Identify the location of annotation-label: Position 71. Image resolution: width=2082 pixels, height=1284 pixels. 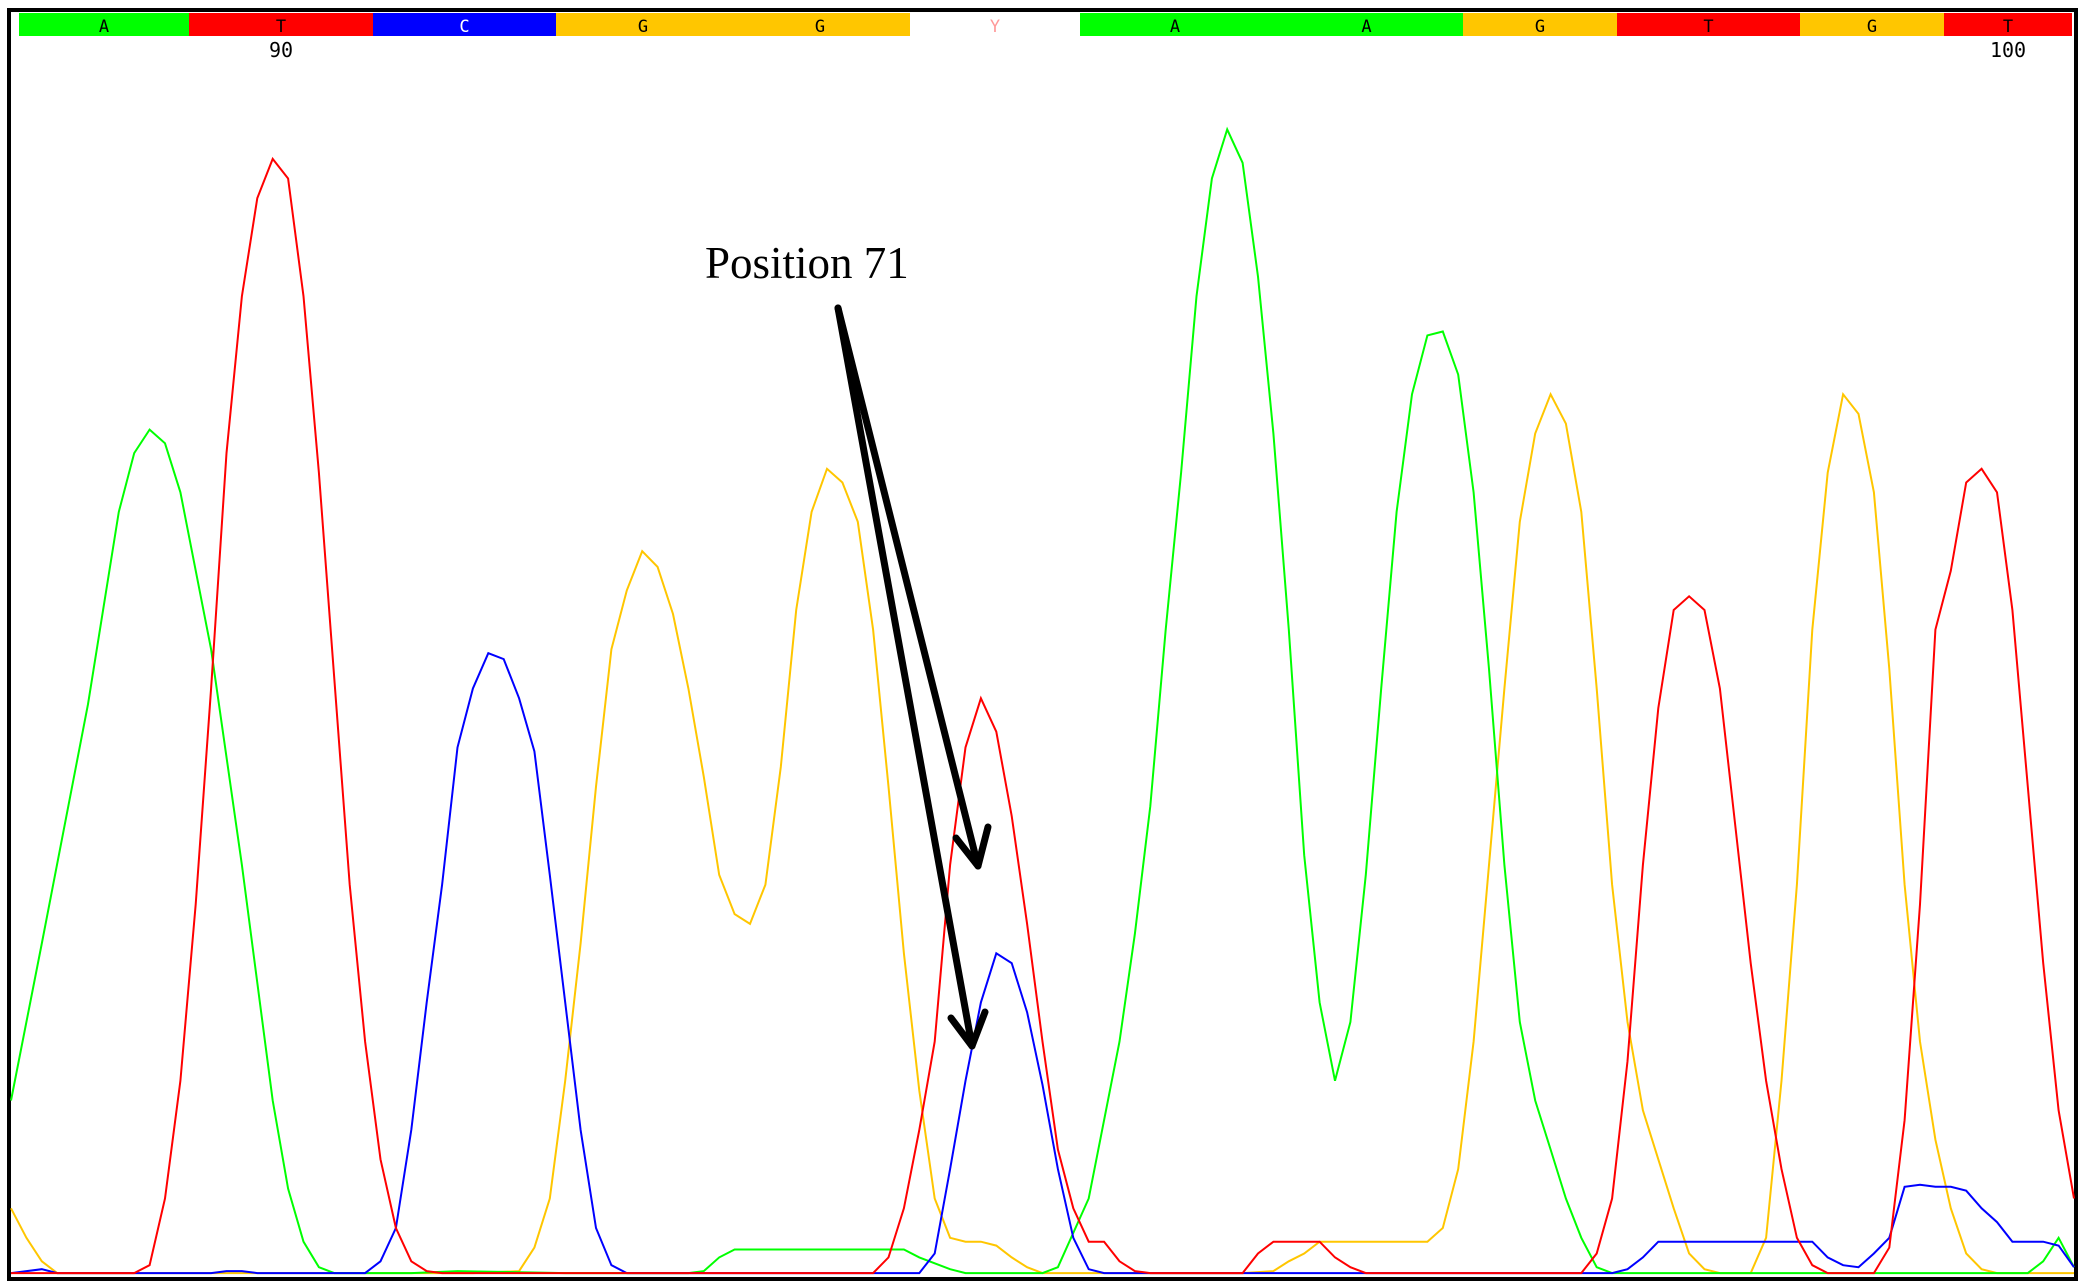
(807, 263).